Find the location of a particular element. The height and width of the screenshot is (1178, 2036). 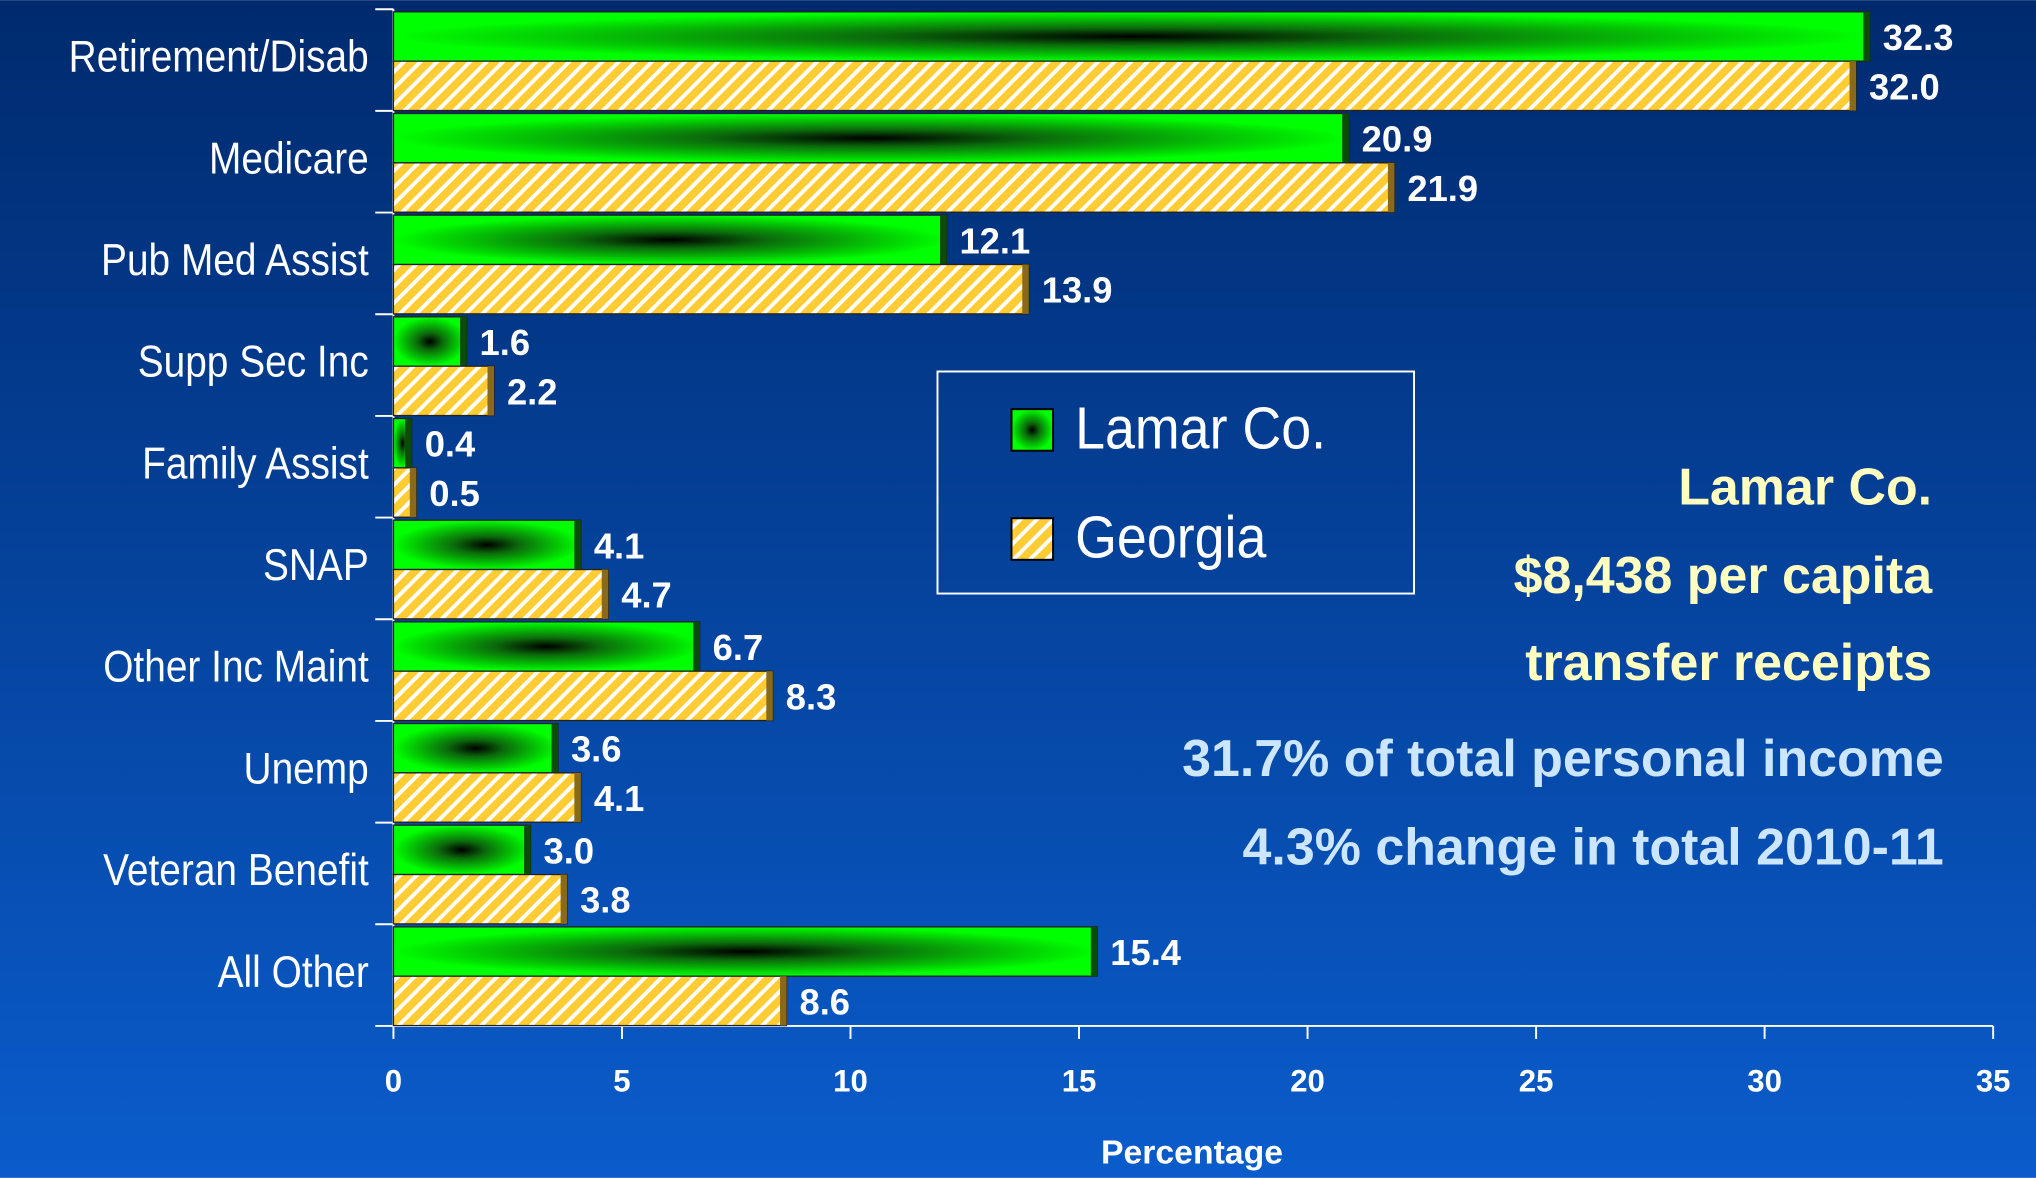

data-label: 4.7 is located at coordinates (646, 595).